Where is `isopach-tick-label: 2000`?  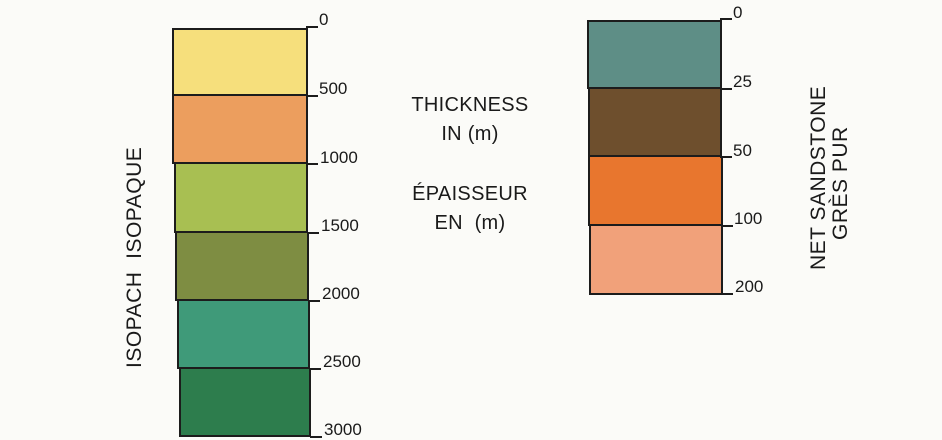 isopach-tick-label: 2000 is located at coordinates (341, 293).